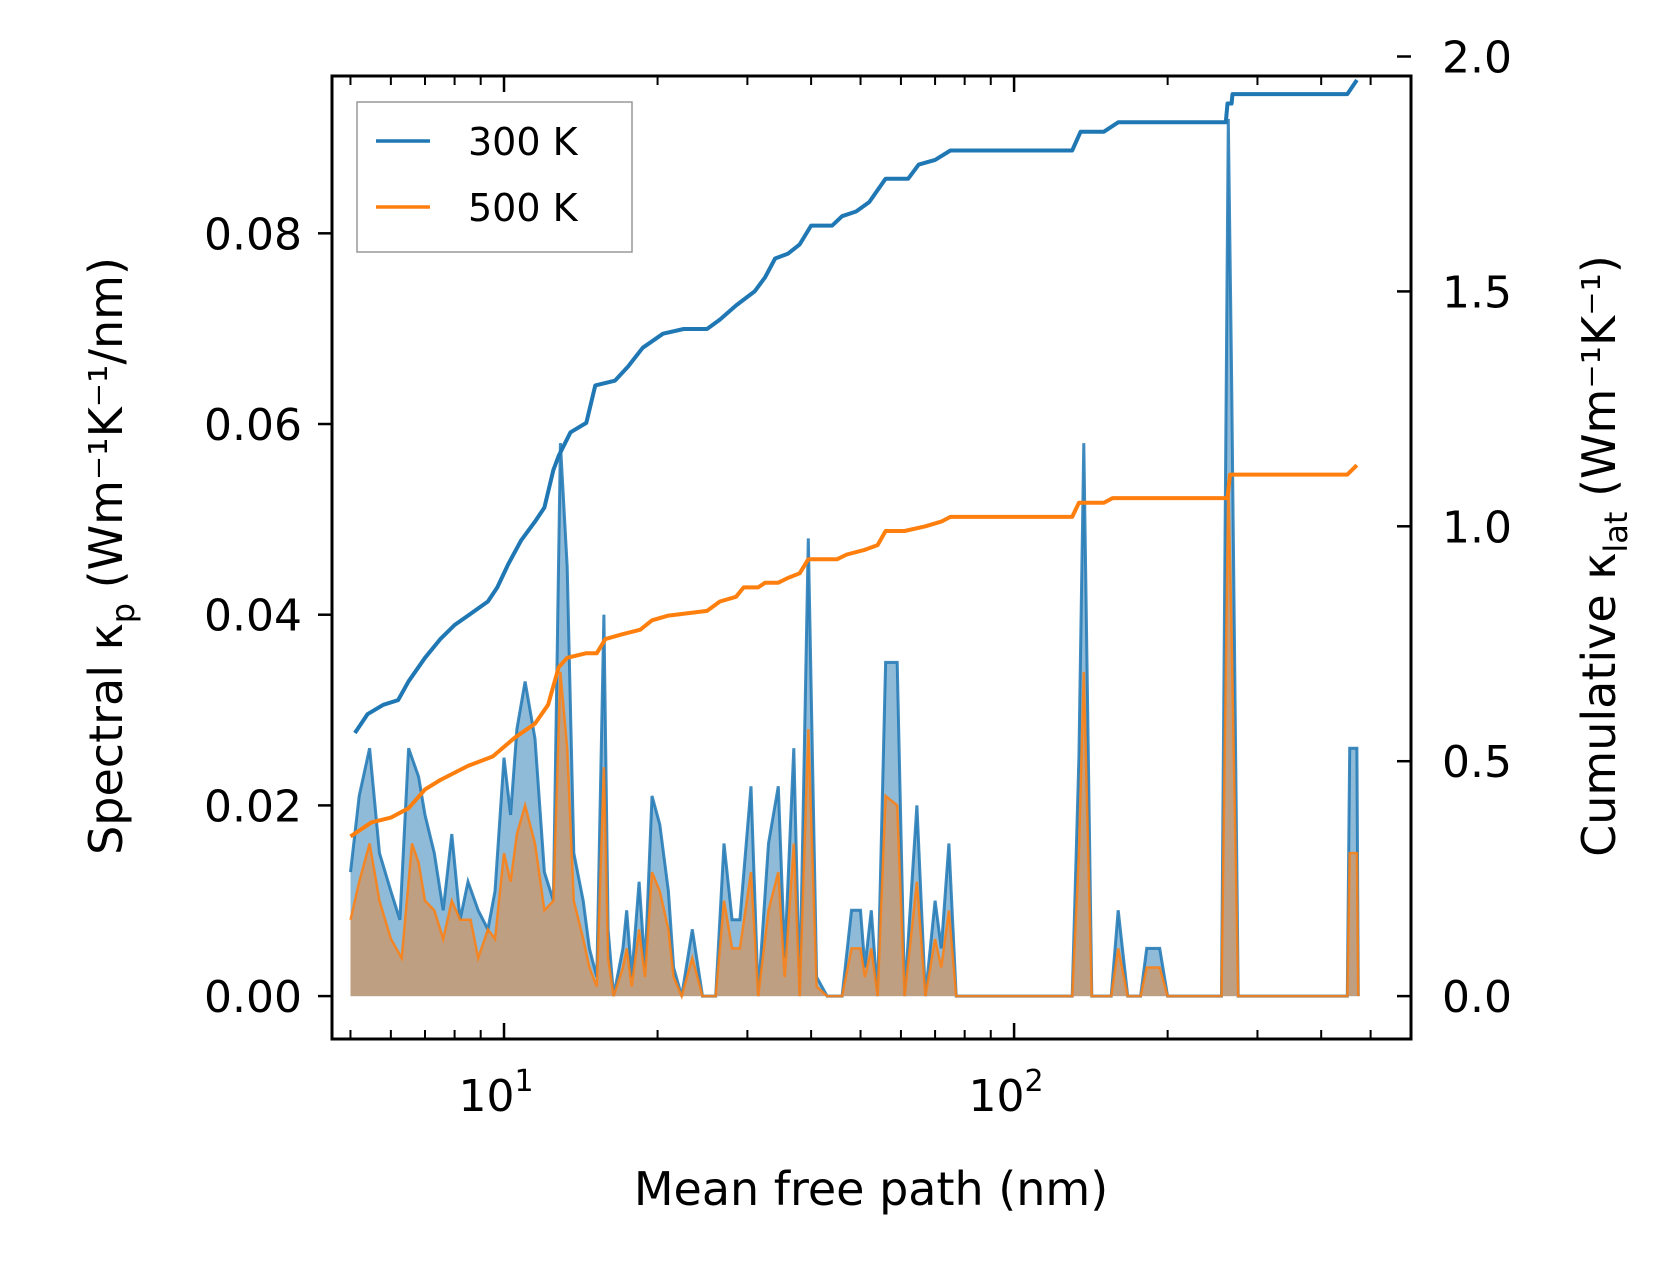  Describe the element at coordinates (106, 430) in the screenshot. I see `y-left-label-units: (Wm⁻¹K⁻¹/nm)` at that location.